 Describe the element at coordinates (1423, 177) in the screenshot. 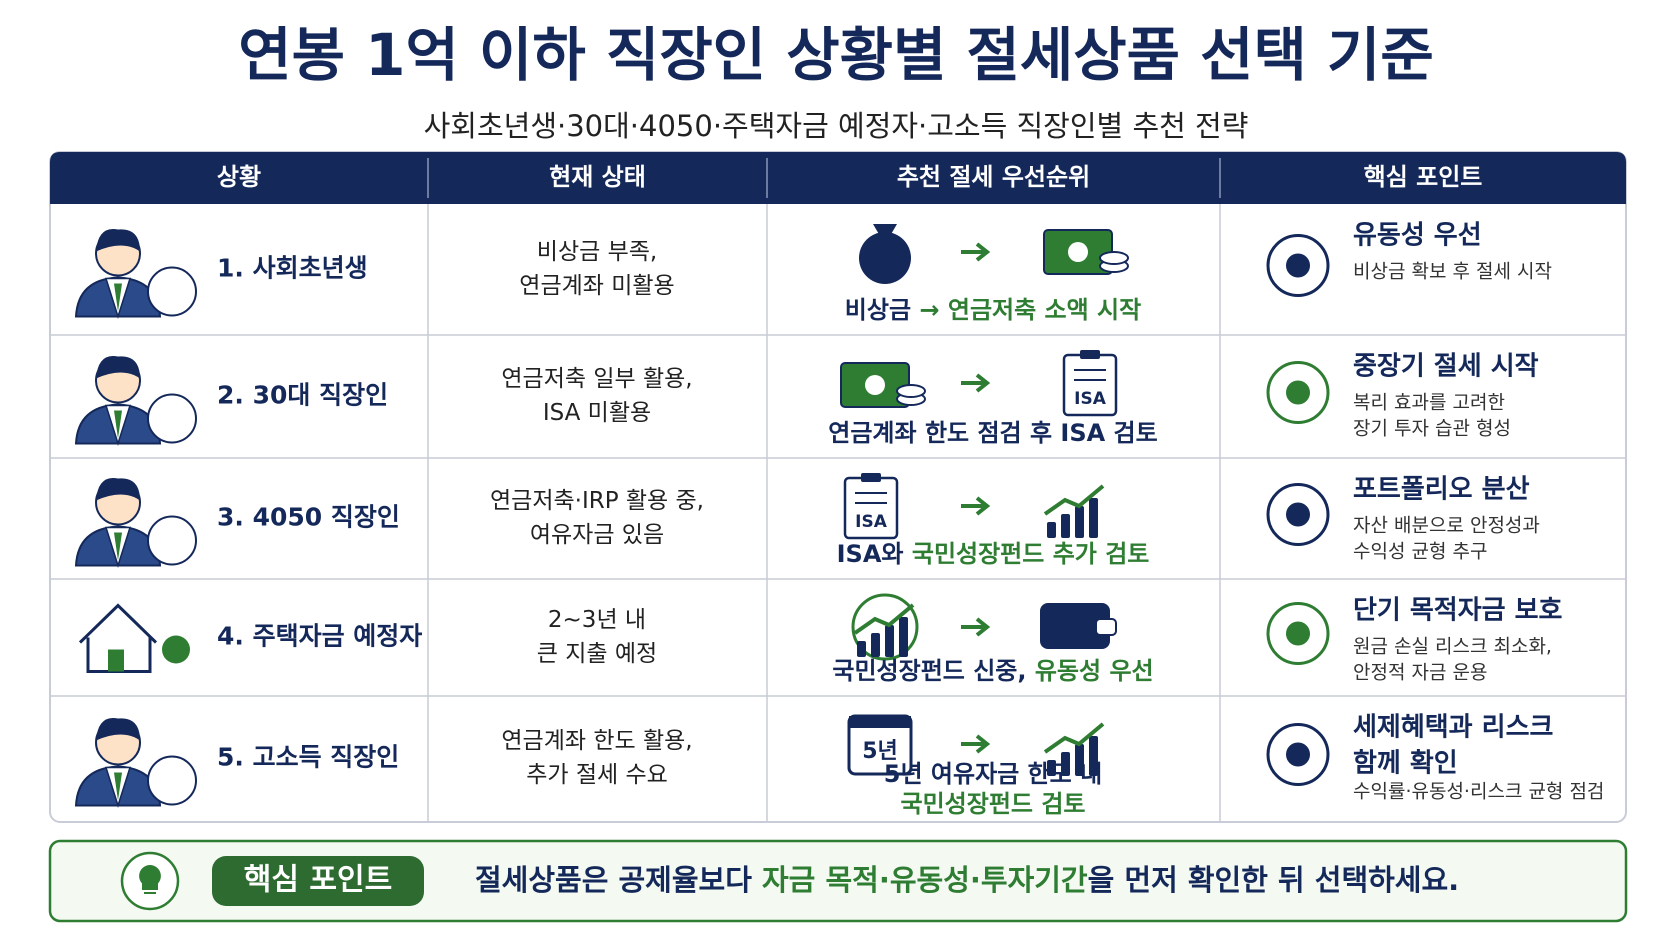

I see `header-cell: 핵심 포인트` at that location.